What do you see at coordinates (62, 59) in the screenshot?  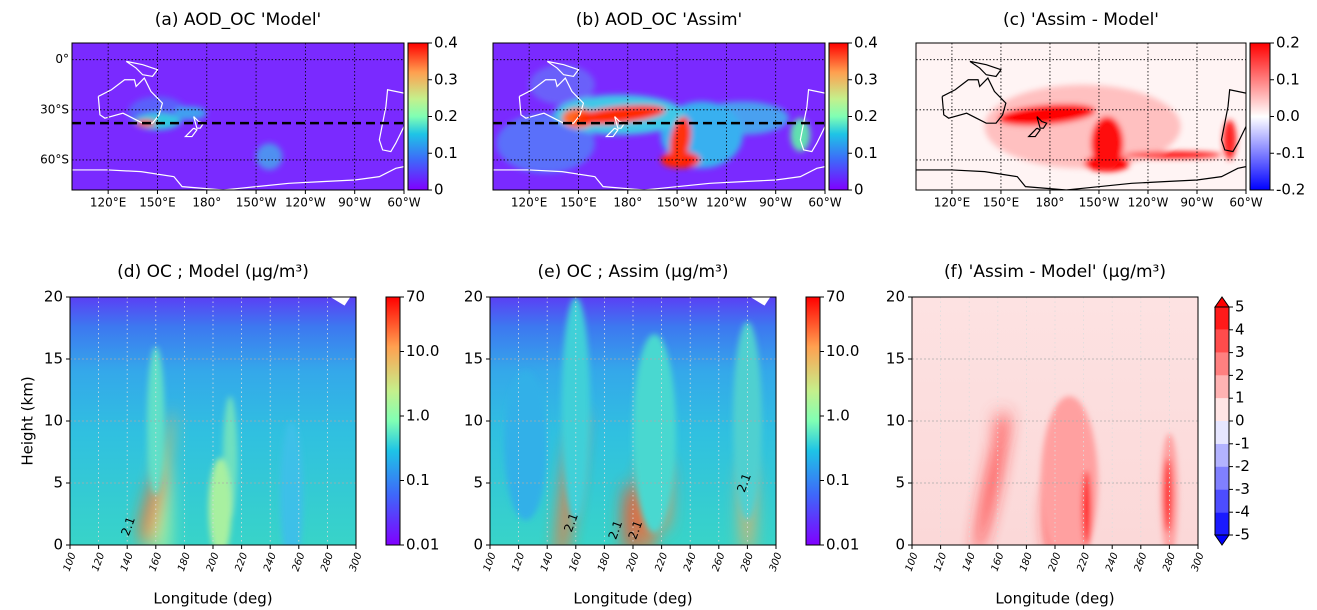 I see `y-tick-label: 0°` at bounding box center [62, 59].